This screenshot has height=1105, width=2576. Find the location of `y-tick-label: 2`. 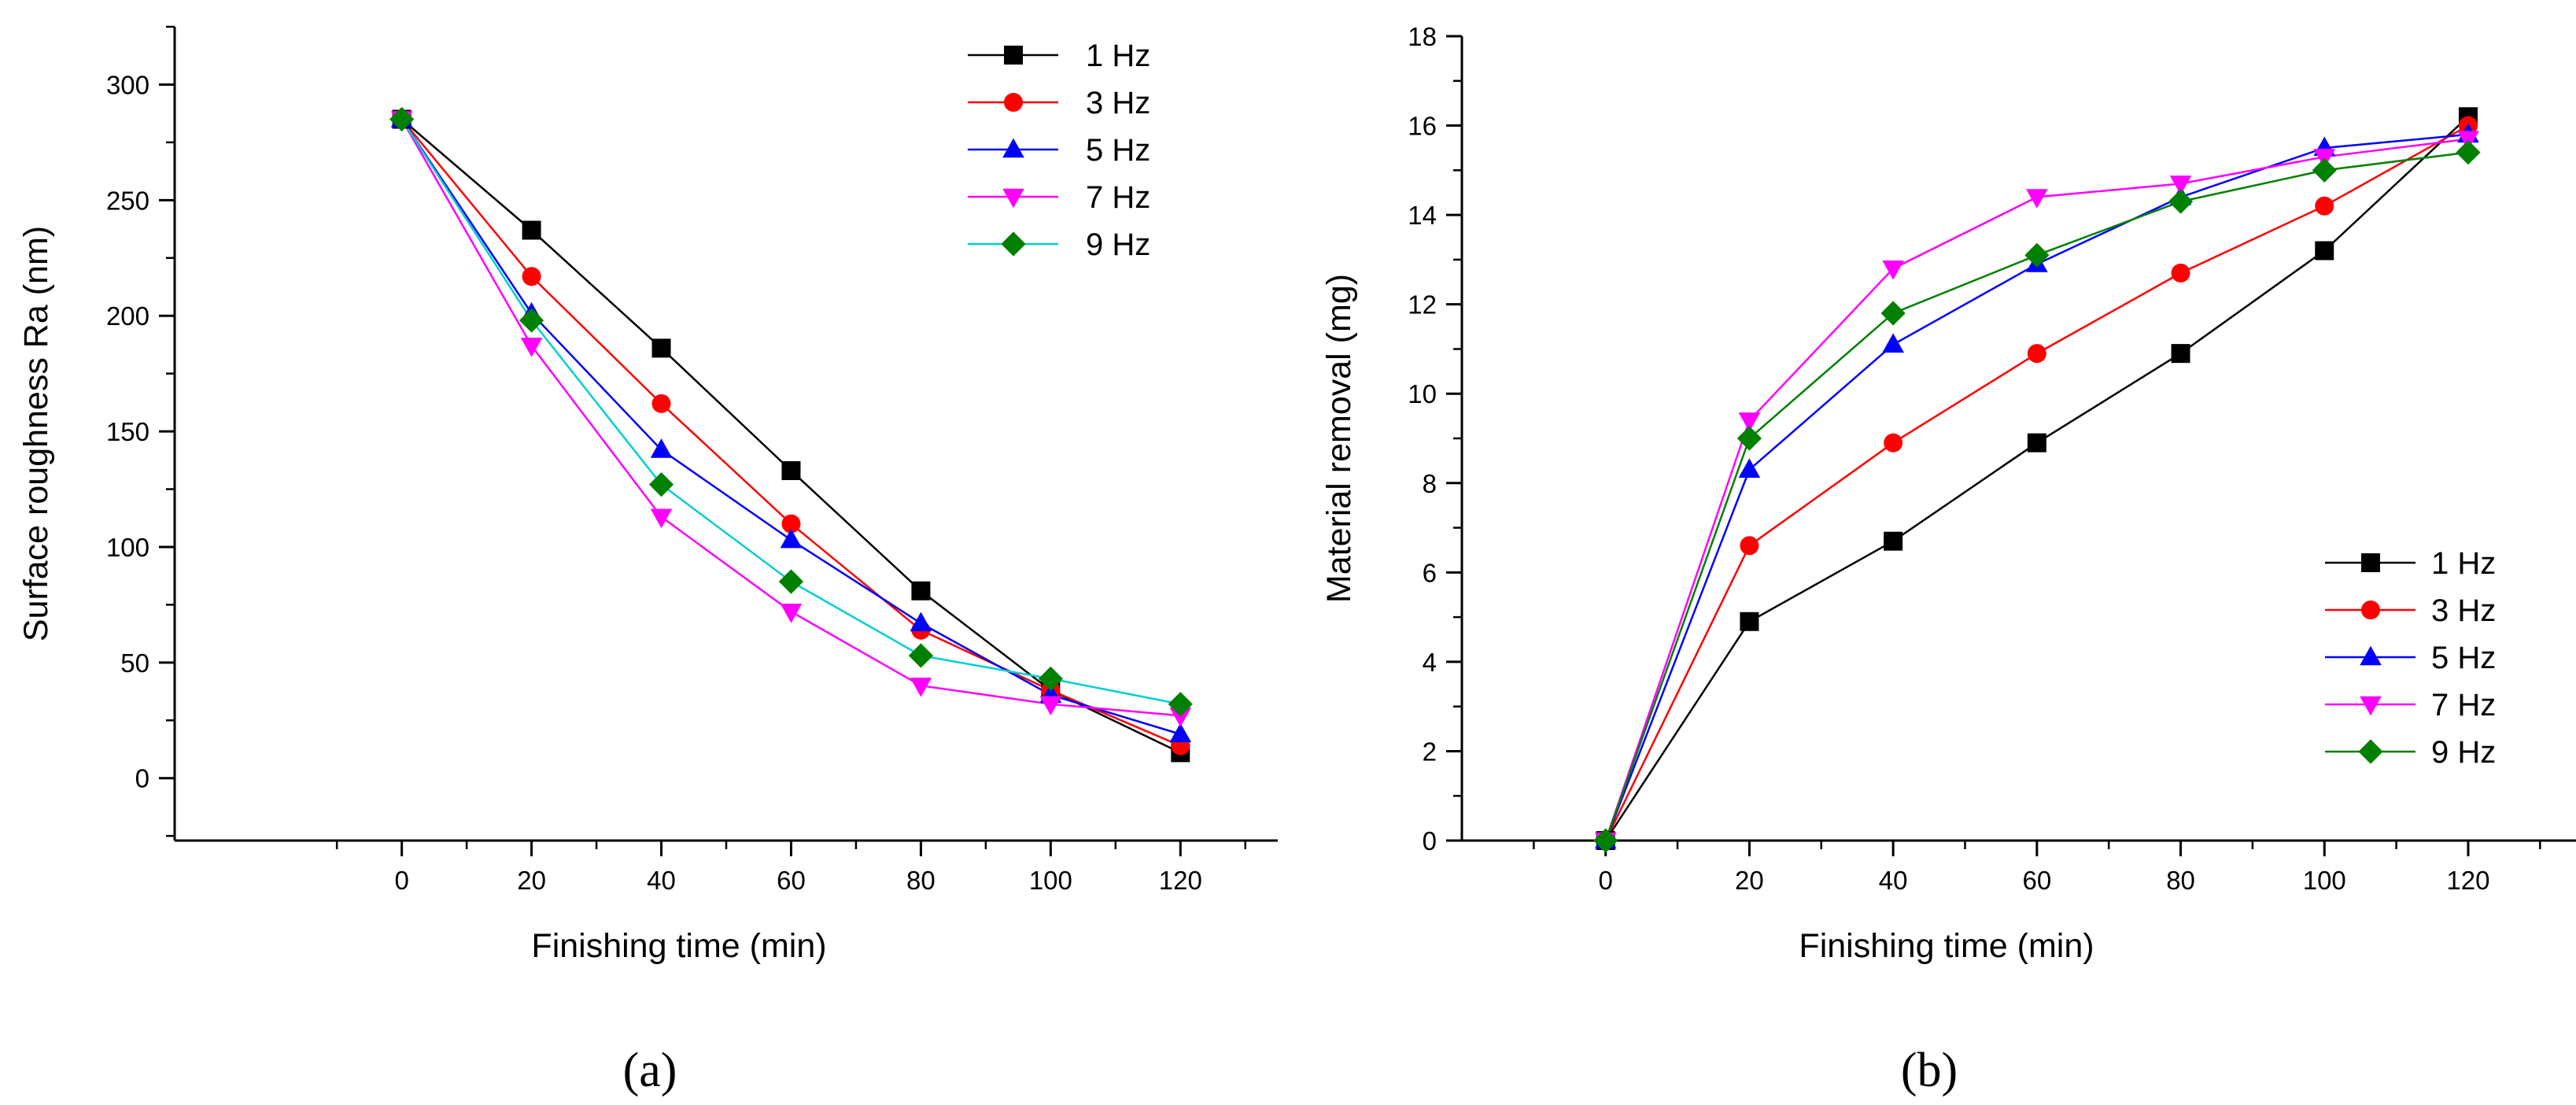

y-tick-label: 2 is located at coordinates (1430, 751).